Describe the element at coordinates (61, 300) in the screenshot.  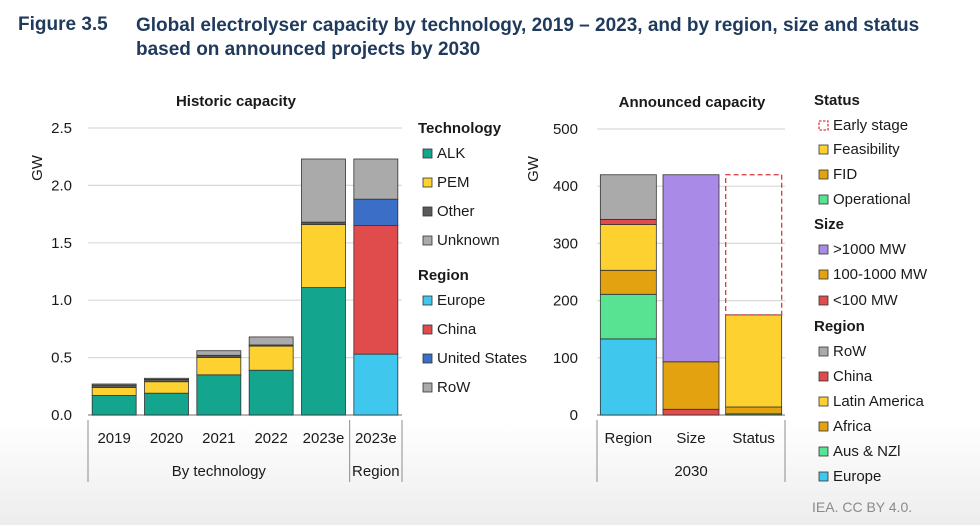
I see `y-tick-label: 1.0` at that location.